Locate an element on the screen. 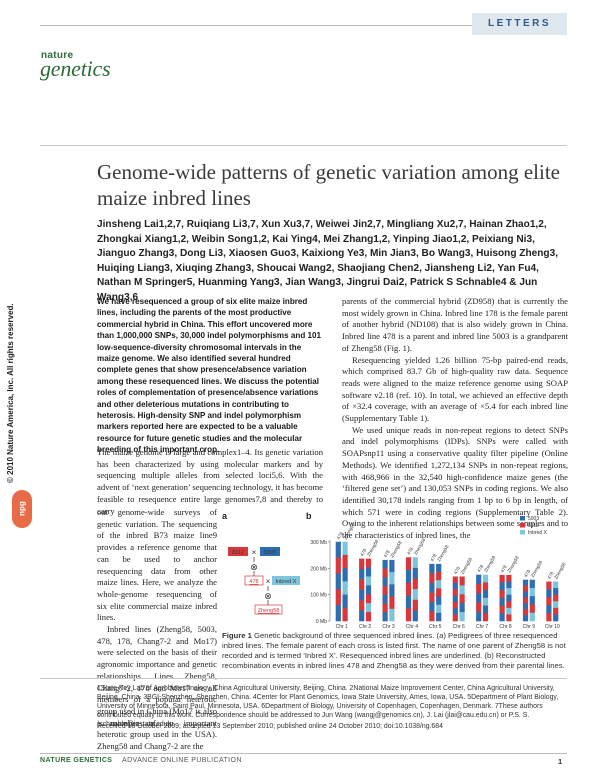  self-symbol: ⊗ is located at coordinates (254, 567).